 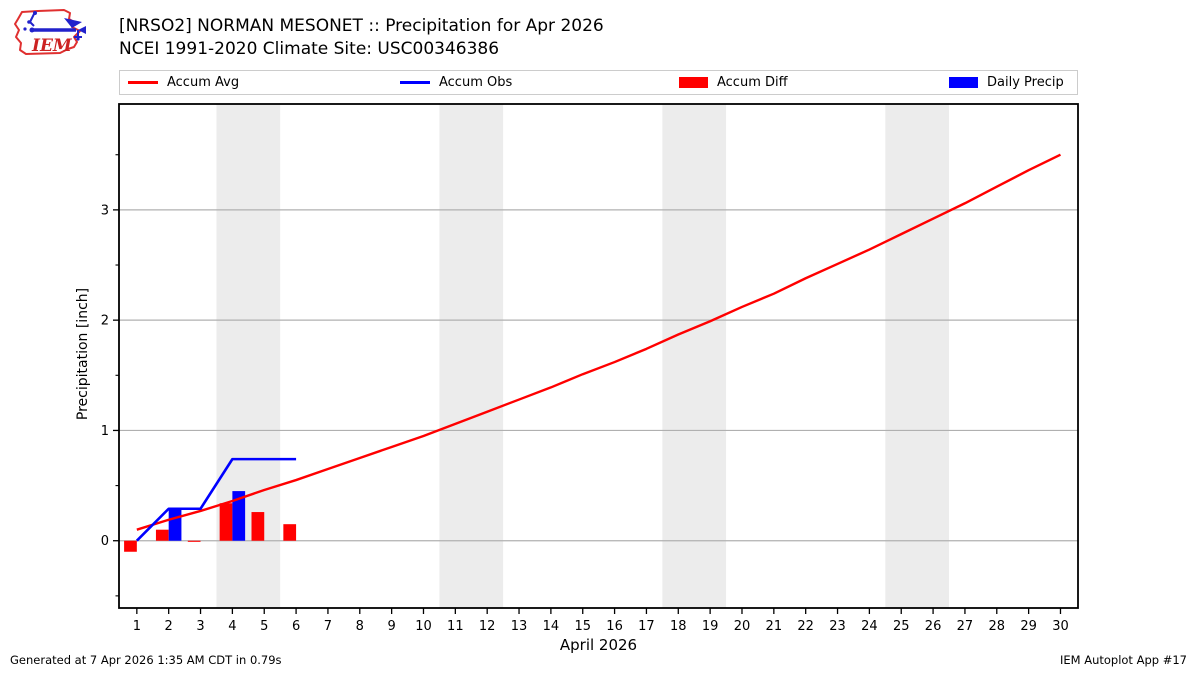 What do you see at coordinates (328, 626) in the screenshot?
I see `x-tick-label: 7` at bounding box center [328, 626].